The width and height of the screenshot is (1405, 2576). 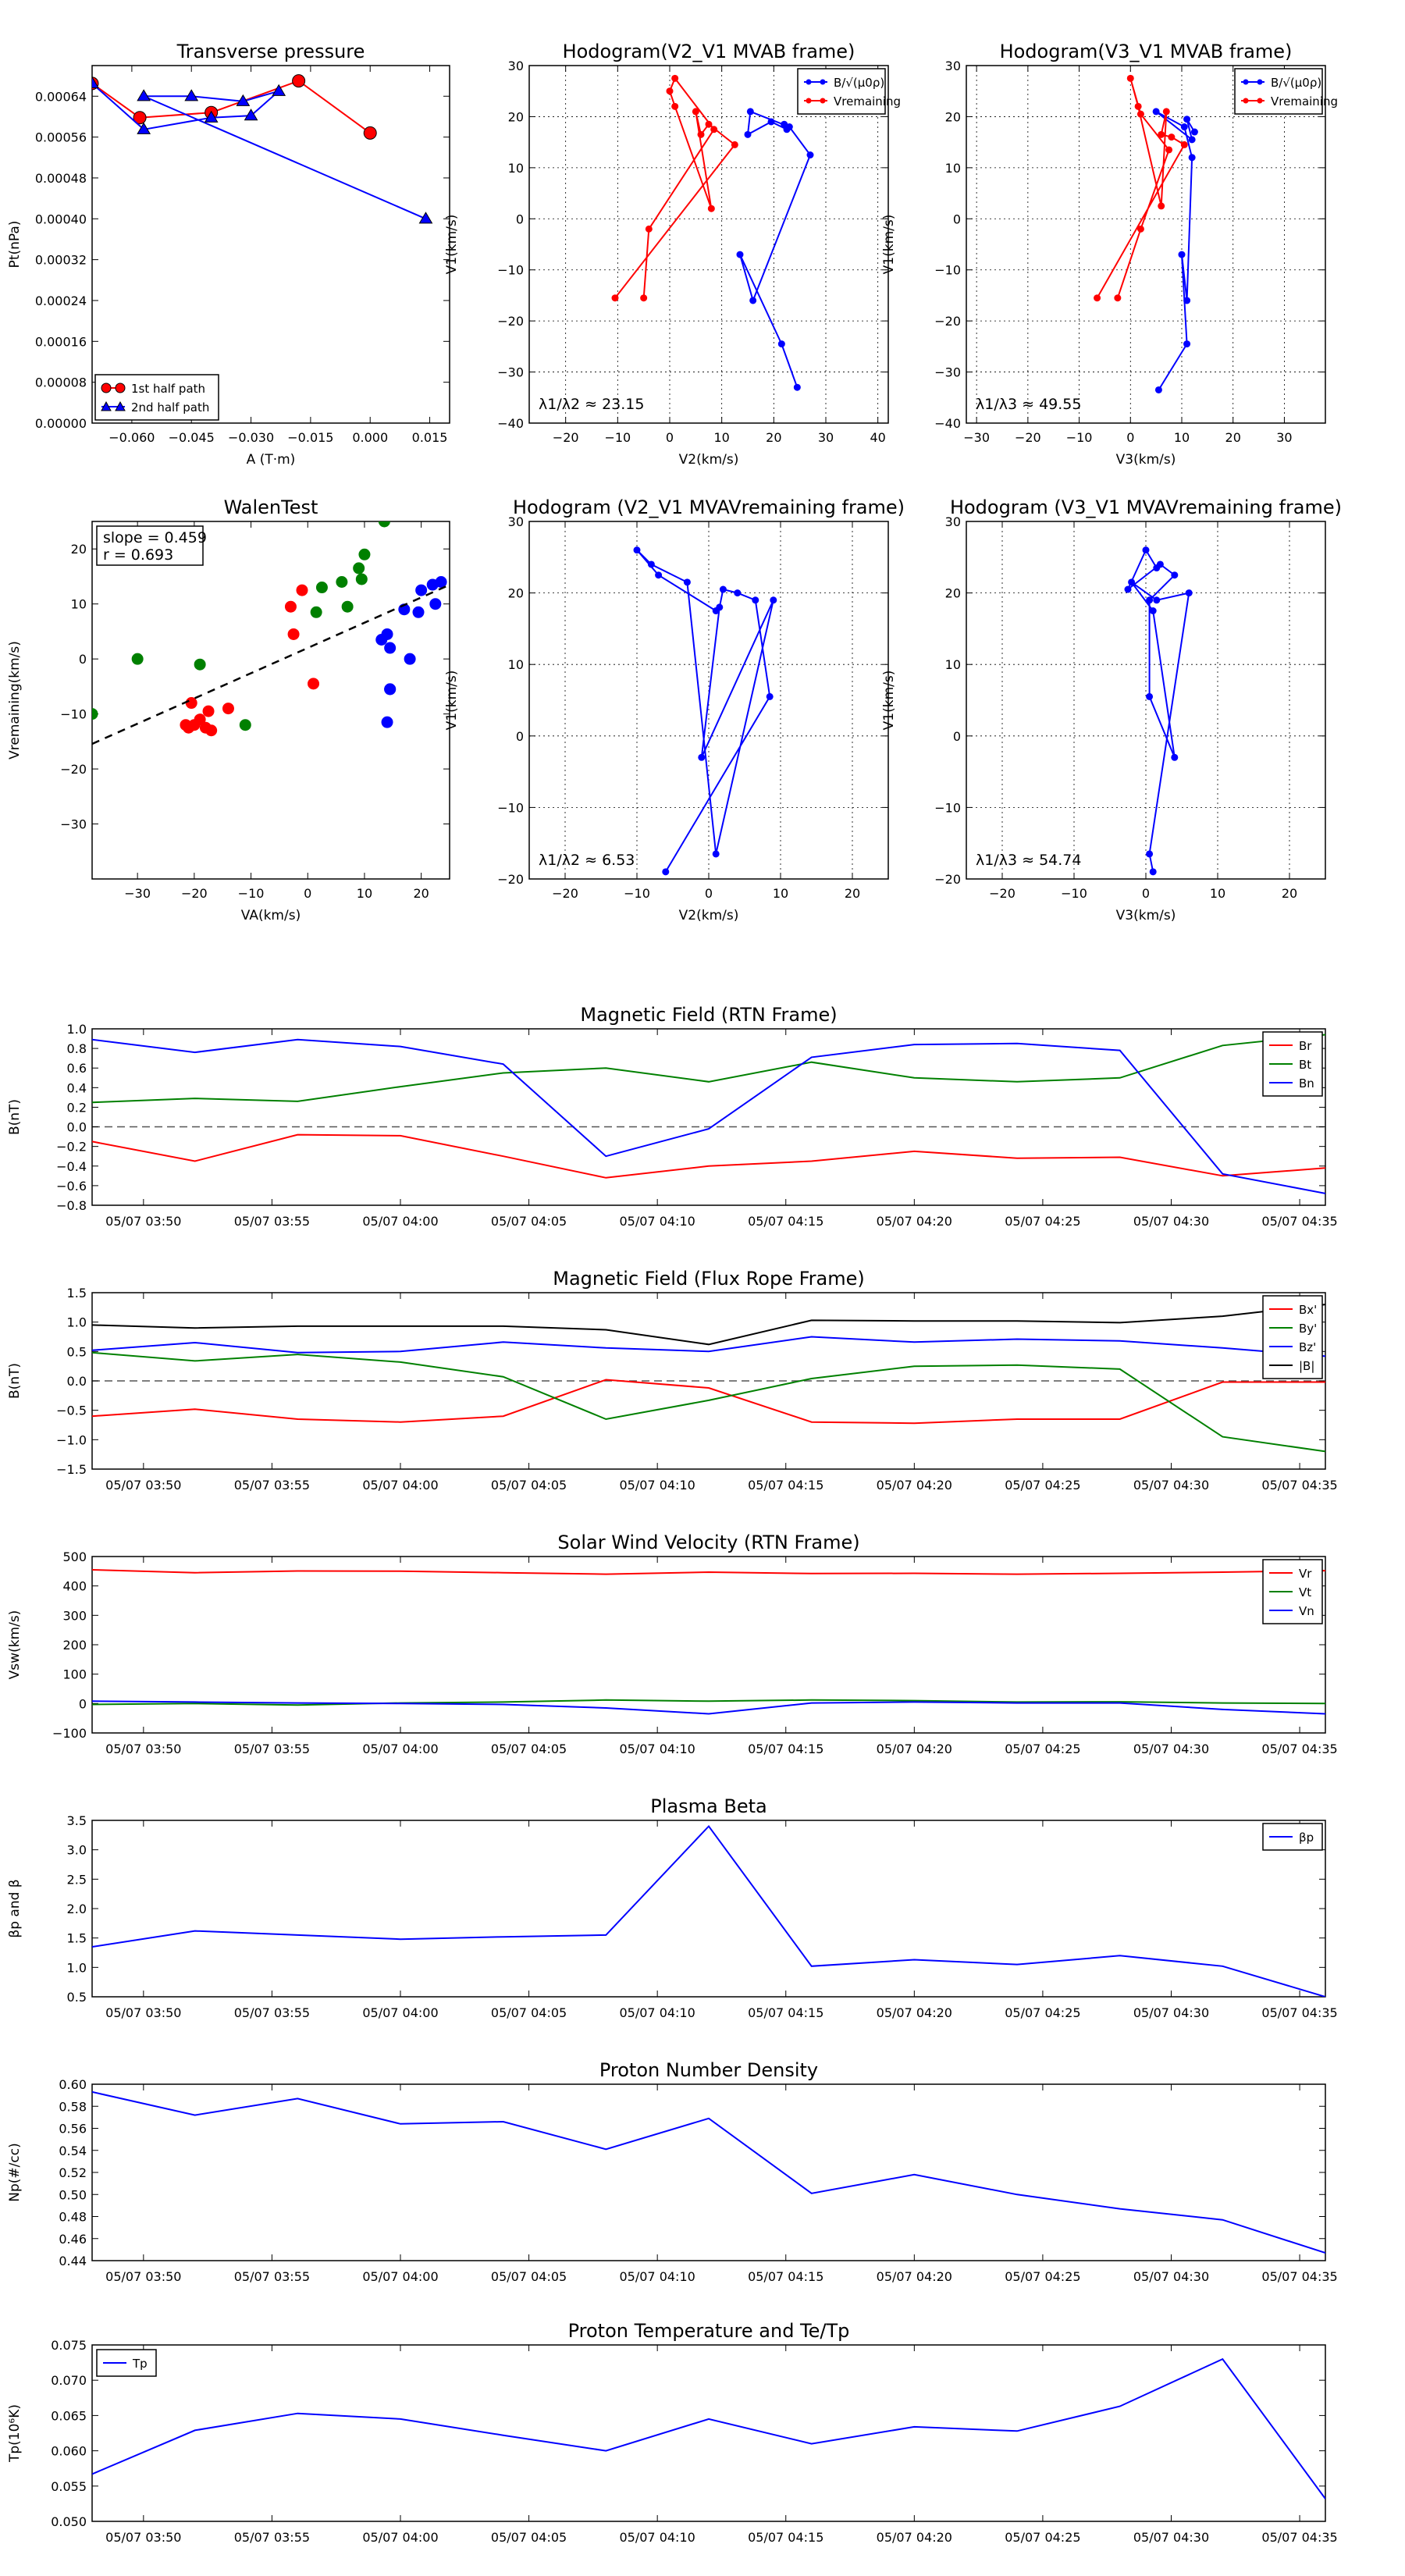 What do you see at coordinates (61, 341) in the screenshot?
I see `y-tick-label: 0.00016` at bounding box center [61, 341].